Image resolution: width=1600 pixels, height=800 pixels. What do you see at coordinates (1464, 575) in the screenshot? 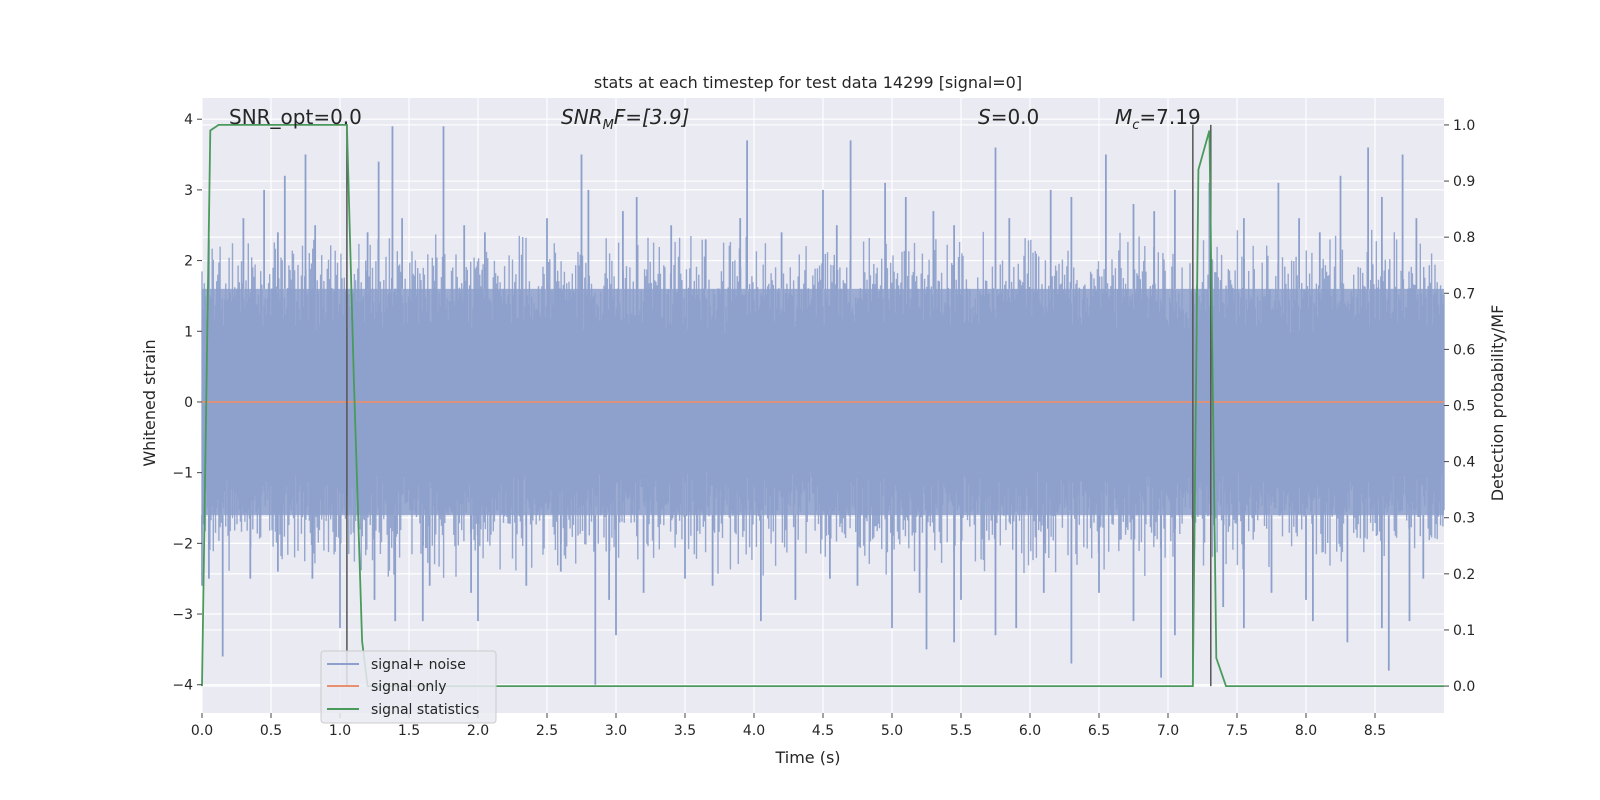
I see `y2-tick-label: 0.2` at bounding box center [1464, 575].